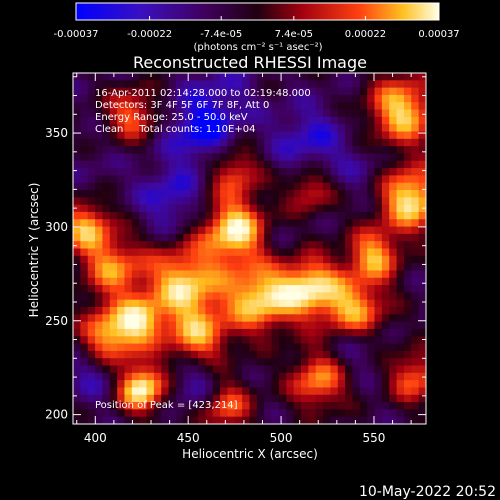  What do you see at coordinates (188, 438) in the screenshot?
I see `x-tick-label: 450` at bounding box center [188, 438].